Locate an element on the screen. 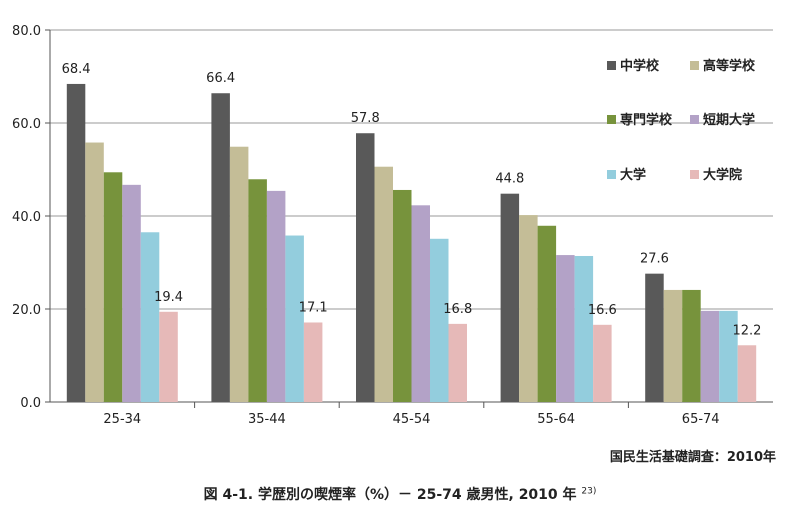 This screenshot has height=515, width=800. data-label: 12.2 is located at coordinates (746, 330).